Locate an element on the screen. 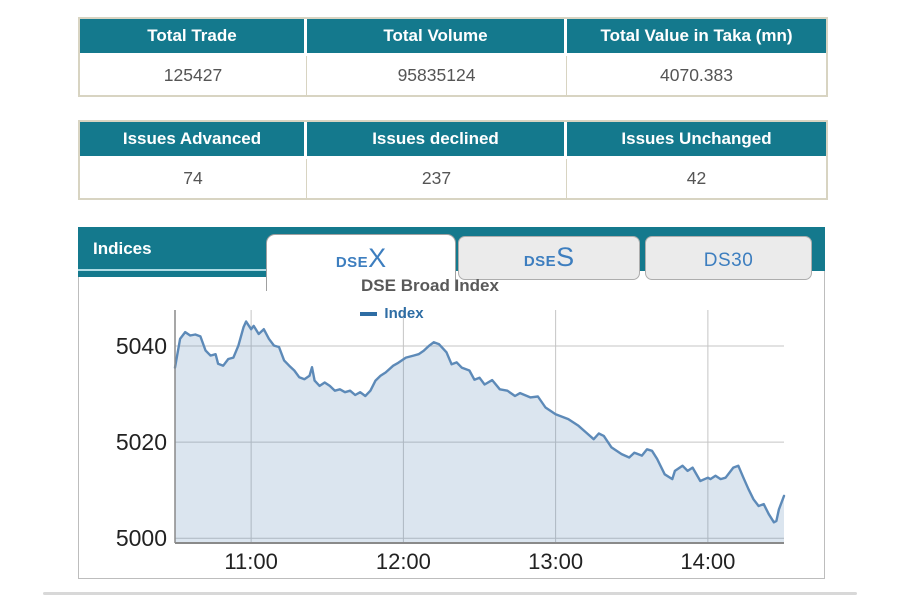 The image size is (900, 600). column-header-total-value: Total Value in Taka (mn) is located at coordinates (696, 37).